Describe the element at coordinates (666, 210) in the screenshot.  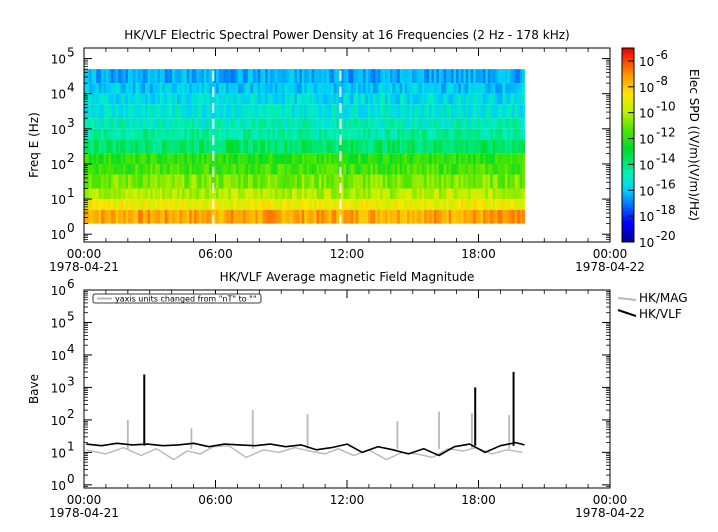
I see `colorbar-tick-exponent: -18` at that location.